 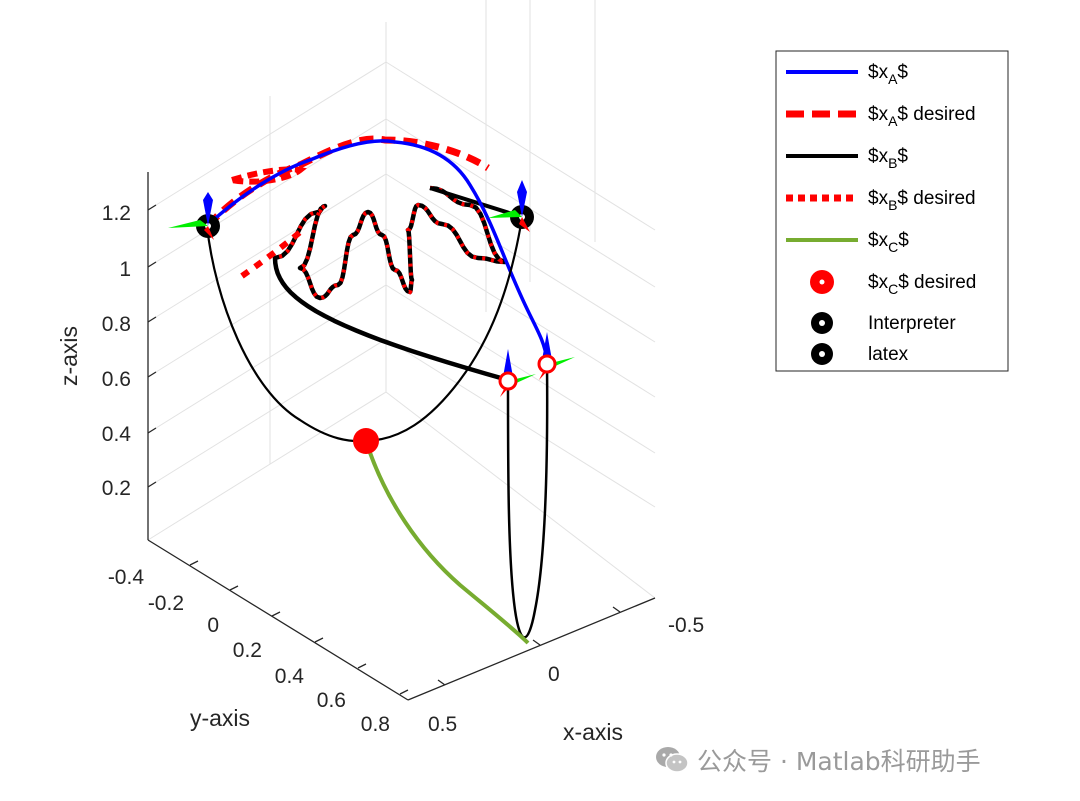 I want to click on watermark: 公众号 · Matlab科研助手, so click(x=818, y=760).